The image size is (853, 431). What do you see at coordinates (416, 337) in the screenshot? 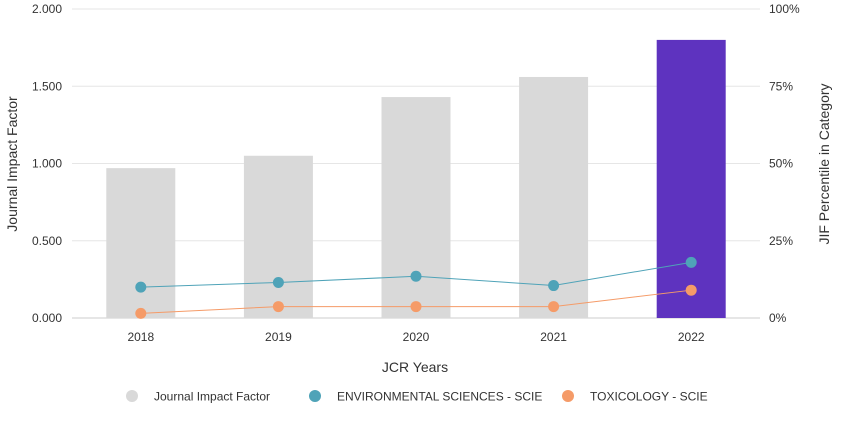
I see `x-tick-label: 2020` at bounding box center [416, 337].